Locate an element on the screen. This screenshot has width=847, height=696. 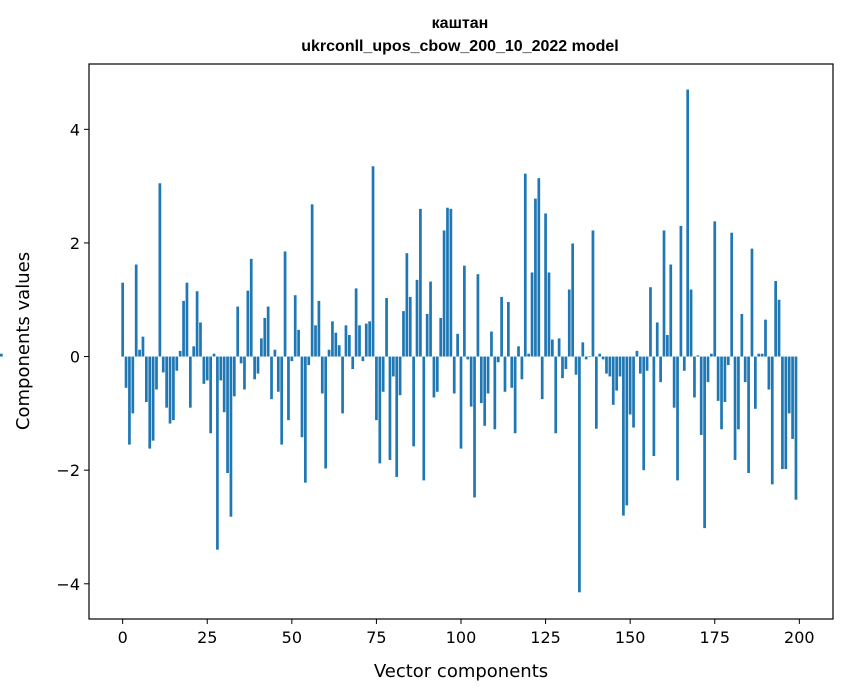
x-tick-label: 150 is located at coordinates (630, 637).